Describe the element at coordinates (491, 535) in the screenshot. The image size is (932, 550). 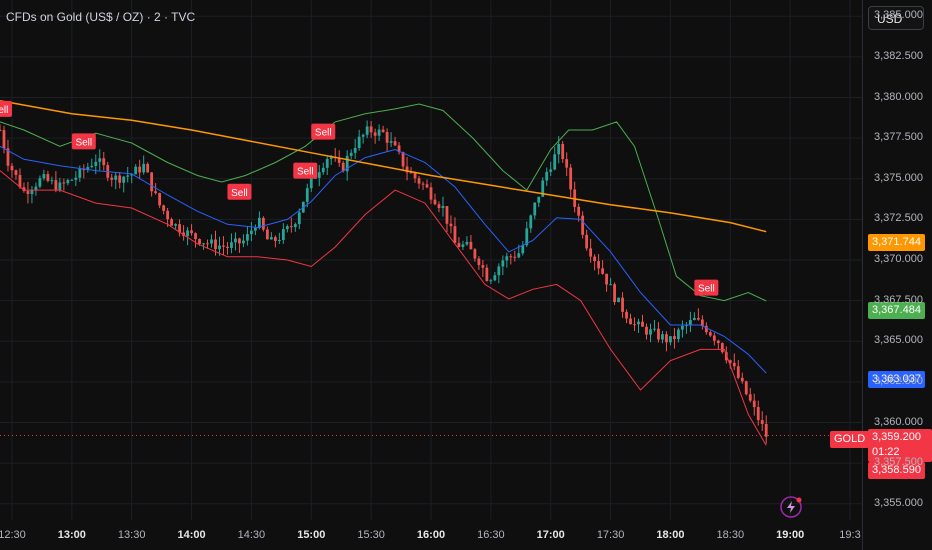
I see `x-tick-label: 16:30` at that location.